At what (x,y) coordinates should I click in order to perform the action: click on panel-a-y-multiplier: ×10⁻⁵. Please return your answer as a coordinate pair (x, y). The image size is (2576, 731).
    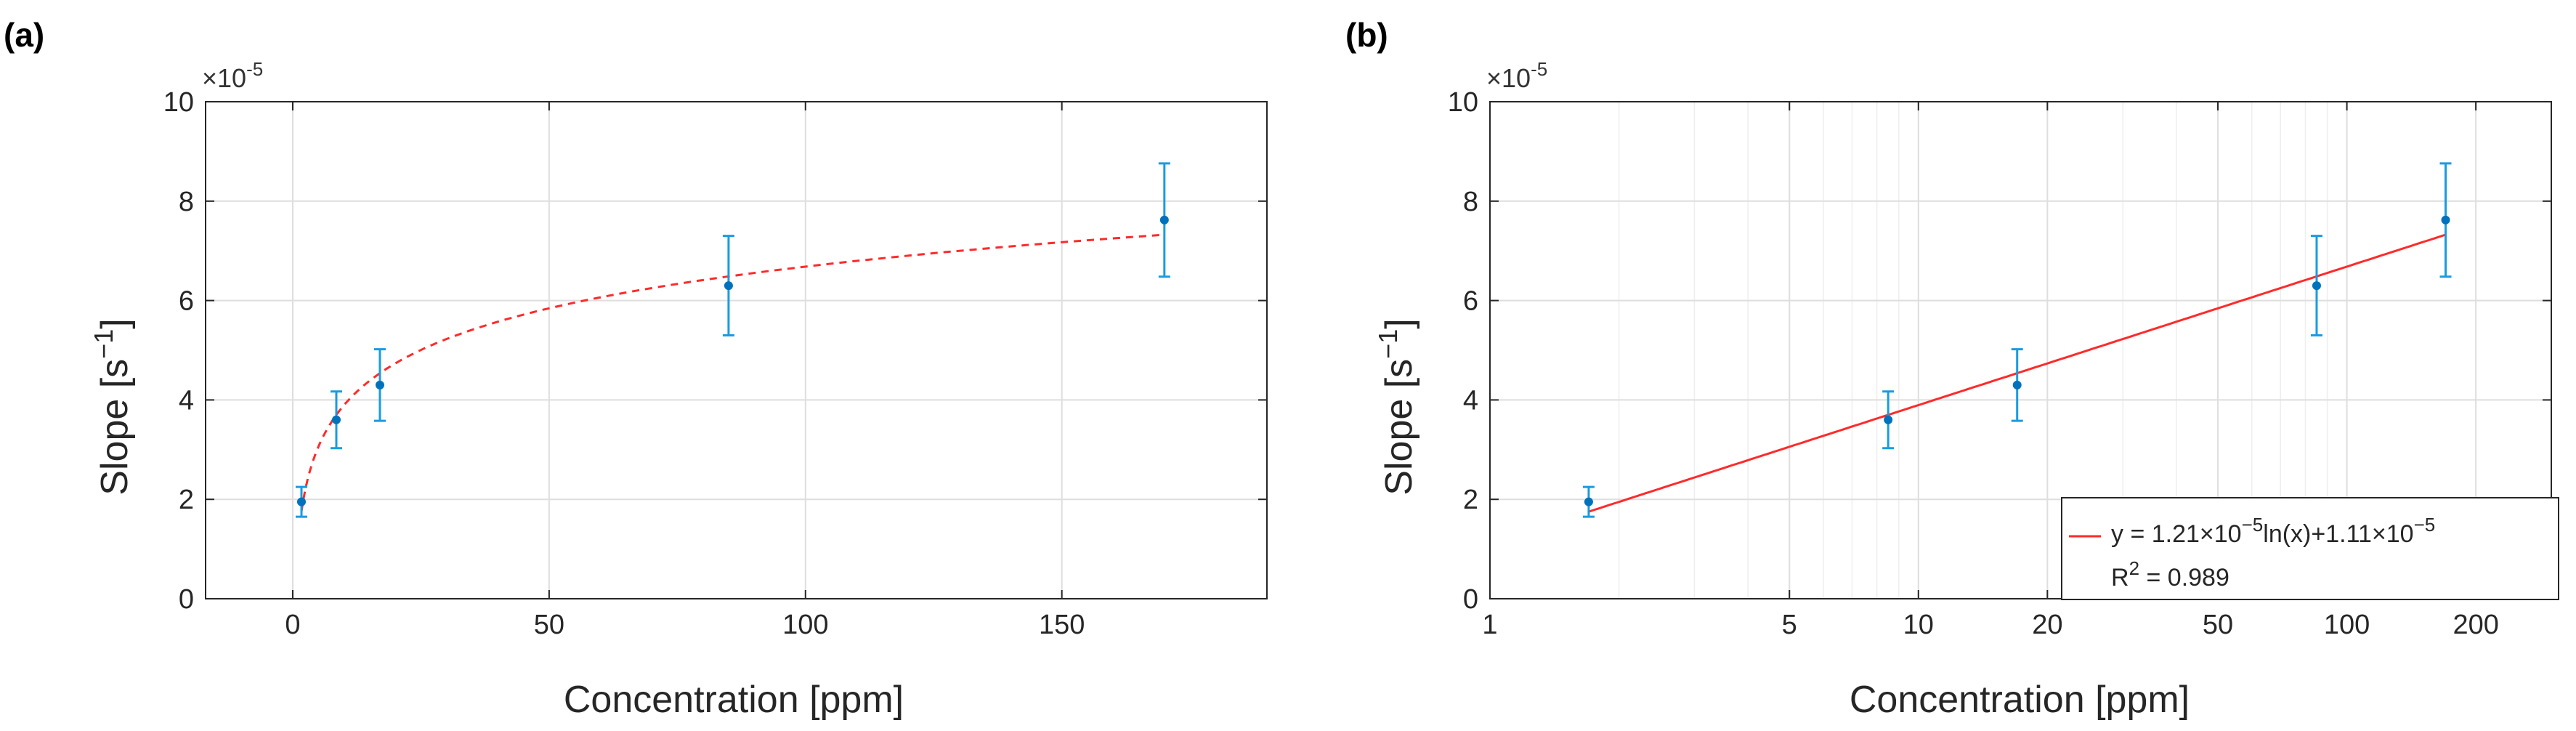
    Looking at the image, I should click on (232, 75).